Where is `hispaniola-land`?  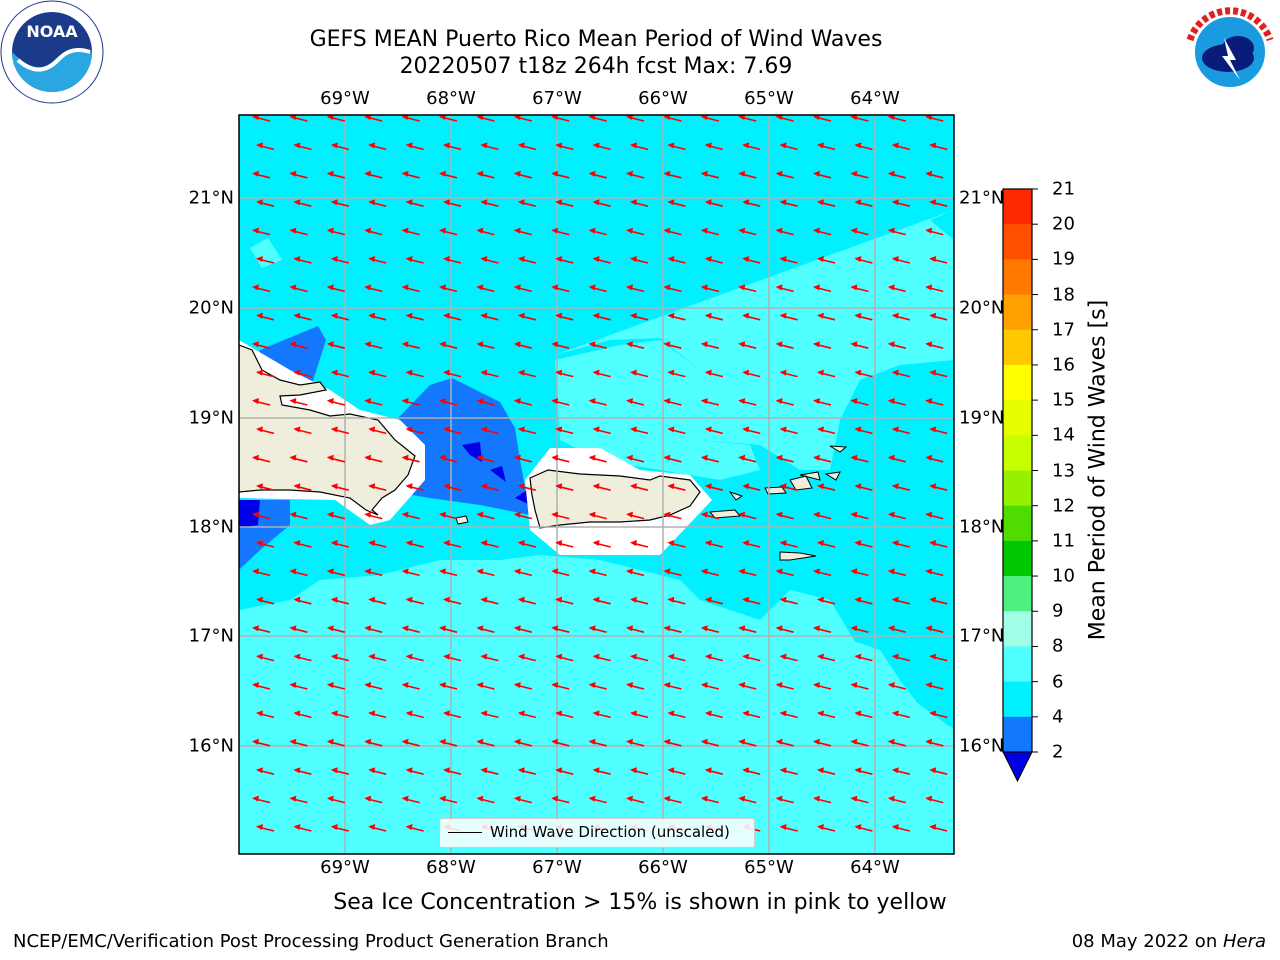 hispaniola-land is located at coordinates (327, 430).